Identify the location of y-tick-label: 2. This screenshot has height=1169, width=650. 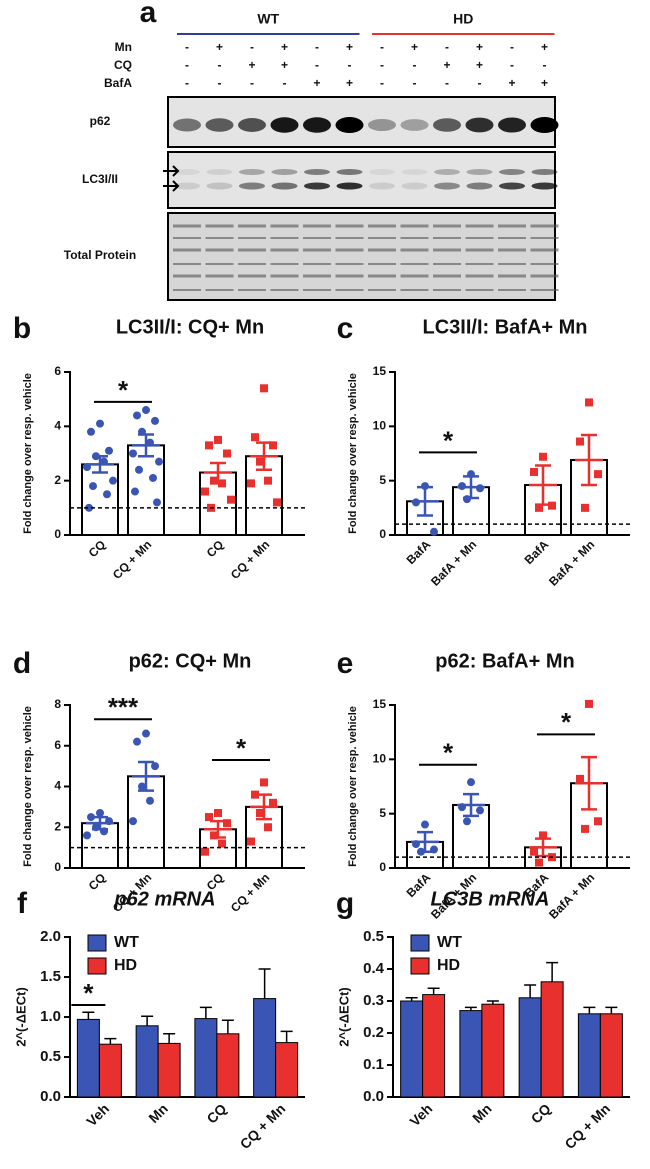
(57, 826).